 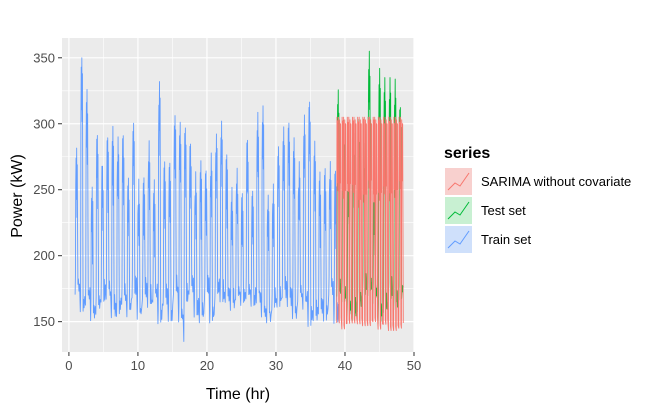 I want to click on series-line-test-set, so click(x=370, y=187).